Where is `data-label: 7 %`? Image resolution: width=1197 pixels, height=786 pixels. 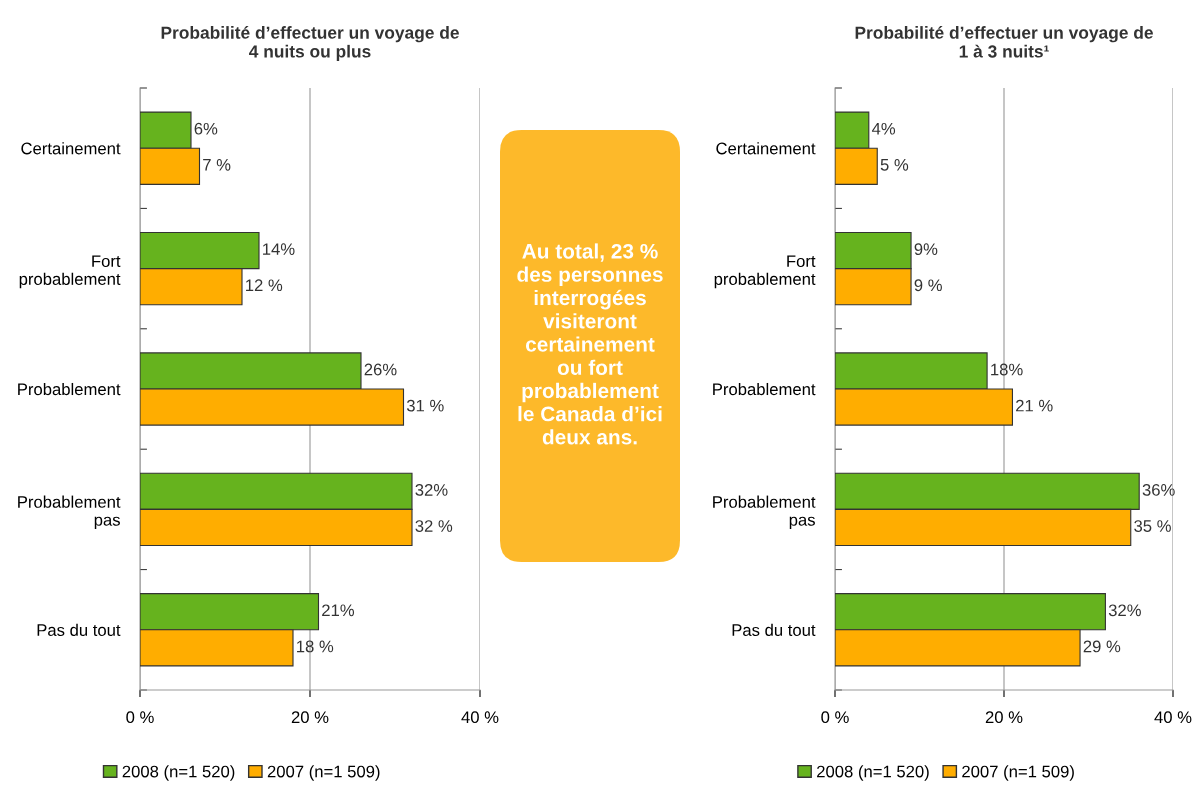 data-label: 7 % is located at coordinates (217, 165).